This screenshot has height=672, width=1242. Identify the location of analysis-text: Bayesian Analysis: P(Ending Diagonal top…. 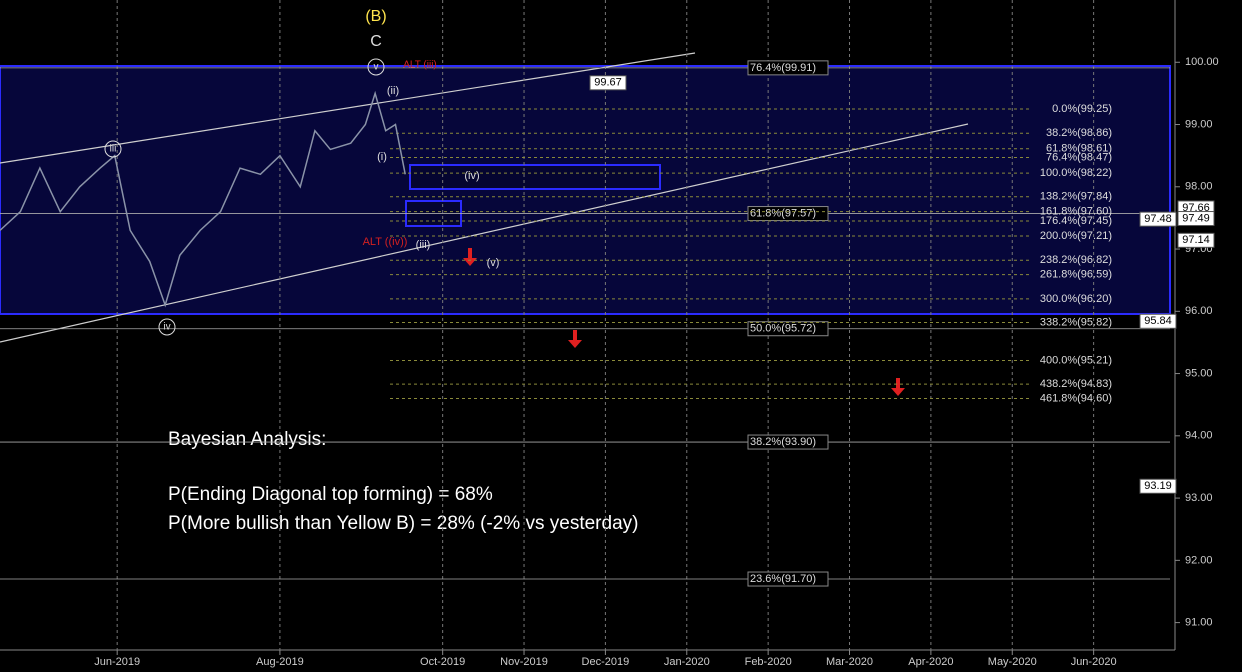
(403, 481).